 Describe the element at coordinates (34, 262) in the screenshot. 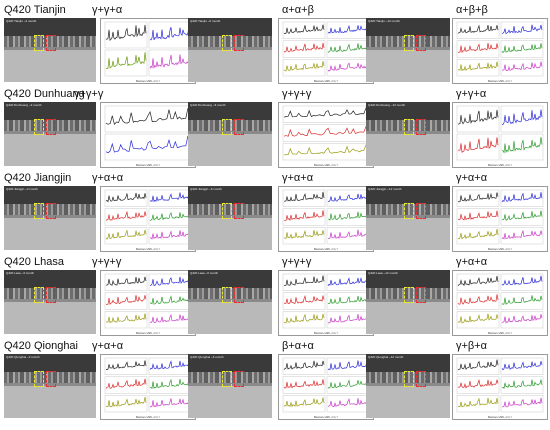

I see `site-label: Q420 Lhasa` at that location.